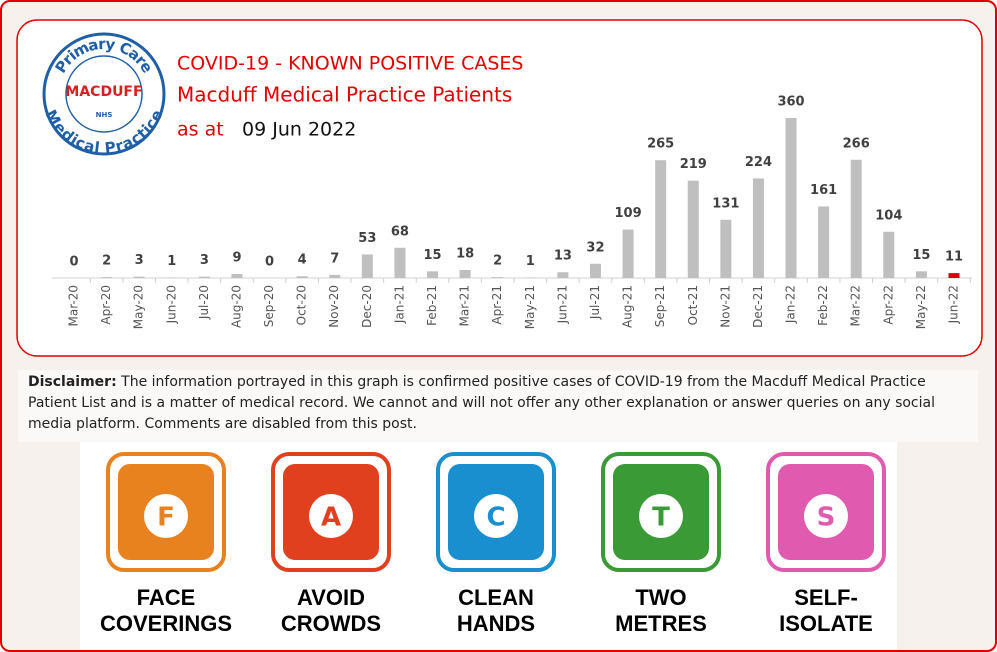 The height and width of the screenshot is (652, 997). I want to click on x-tick-label: Feb-21, so click(432, 305).